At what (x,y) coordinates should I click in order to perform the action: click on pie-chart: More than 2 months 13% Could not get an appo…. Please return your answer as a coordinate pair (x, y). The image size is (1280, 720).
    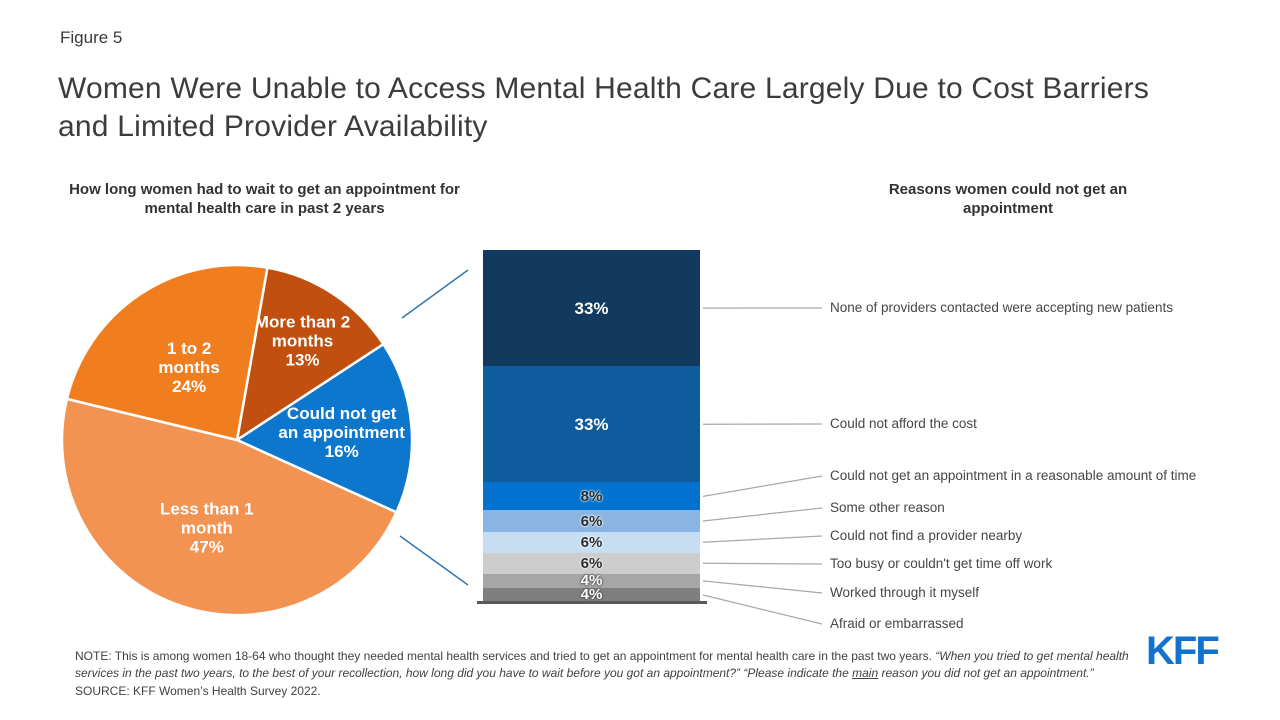
    Looking at the image, I should click on (237, 440).